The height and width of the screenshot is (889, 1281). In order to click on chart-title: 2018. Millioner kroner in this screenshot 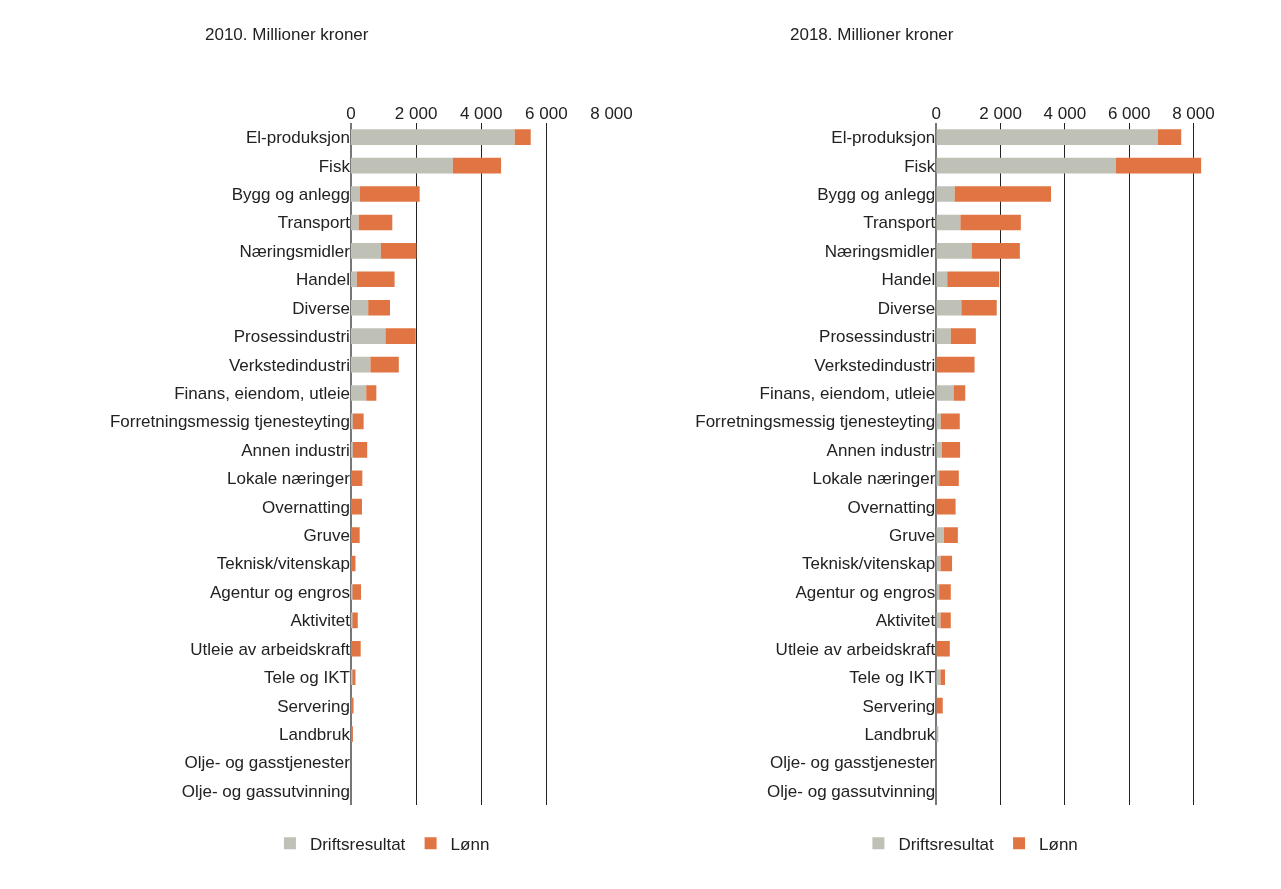, I will do `click(872, 34)`.